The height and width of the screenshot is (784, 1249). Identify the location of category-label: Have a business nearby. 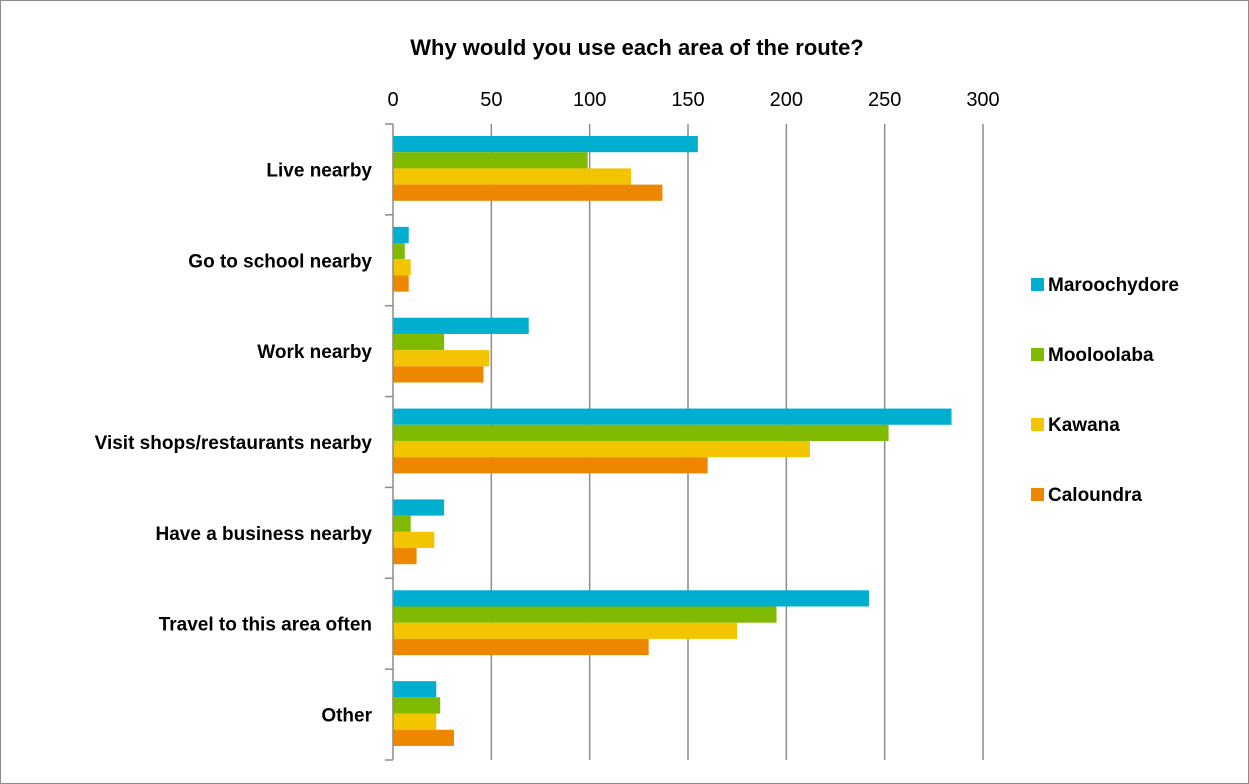
(264, 534).